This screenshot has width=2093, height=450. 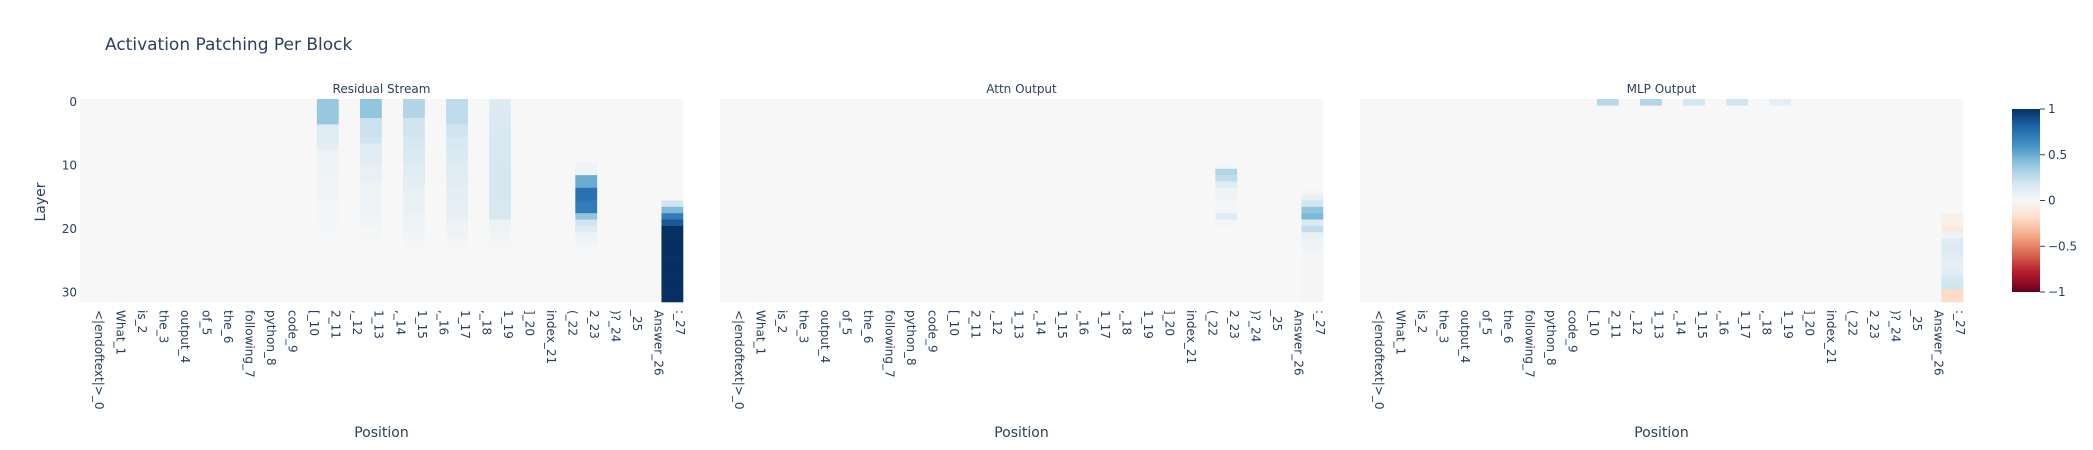 What do you see at coordinates (1662, 89) in the screenshot?
I see `panel-title: MLP Output` at bounding box center [1662, 89].